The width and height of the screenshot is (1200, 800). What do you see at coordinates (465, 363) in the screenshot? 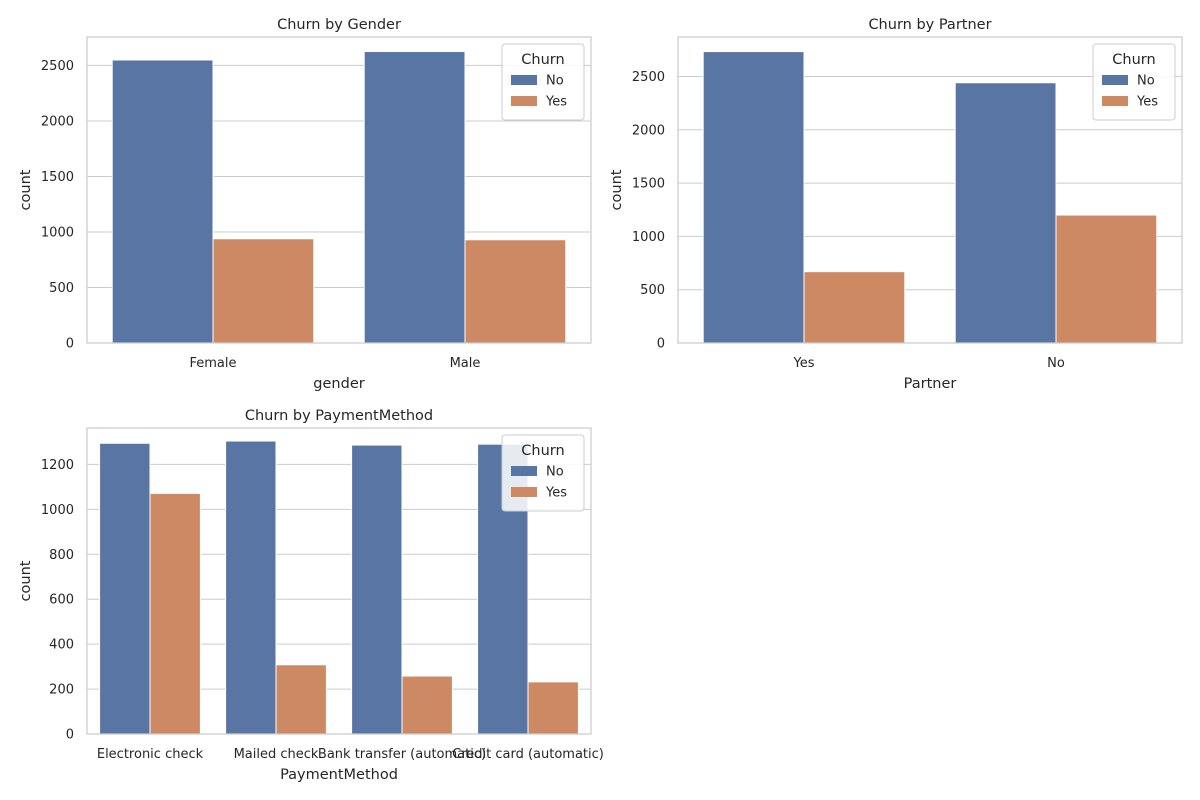
I see `x-tick-label: Male` at bounding box center [465, 363].